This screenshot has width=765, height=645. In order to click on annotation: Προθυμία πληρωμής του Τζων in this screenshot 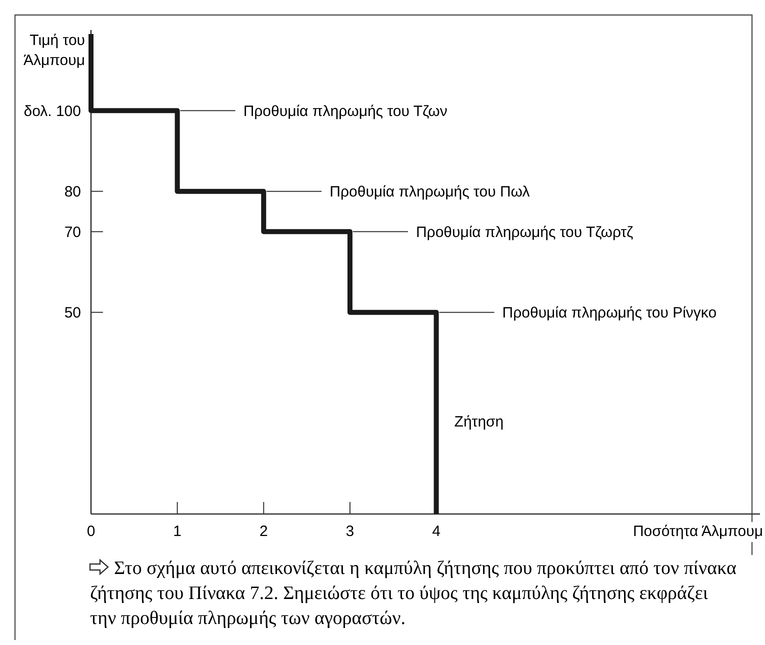, I will do `click(345, 111)`.